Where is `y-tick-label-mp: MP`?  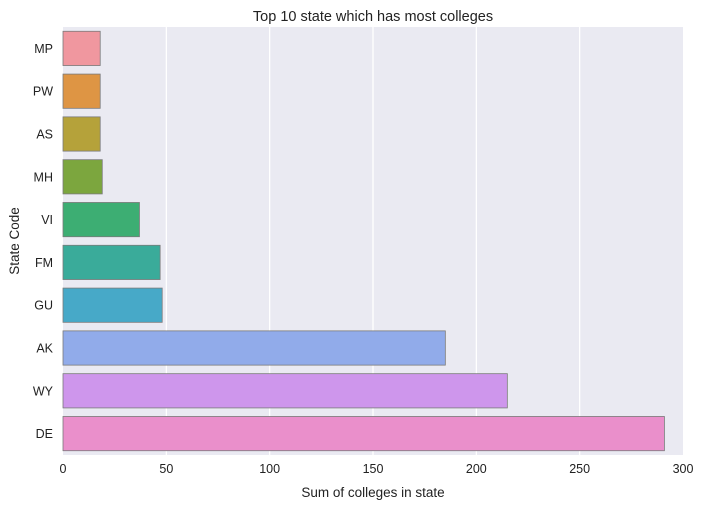 y-tick-label-mp: MP is located at coordinates (43, 49).